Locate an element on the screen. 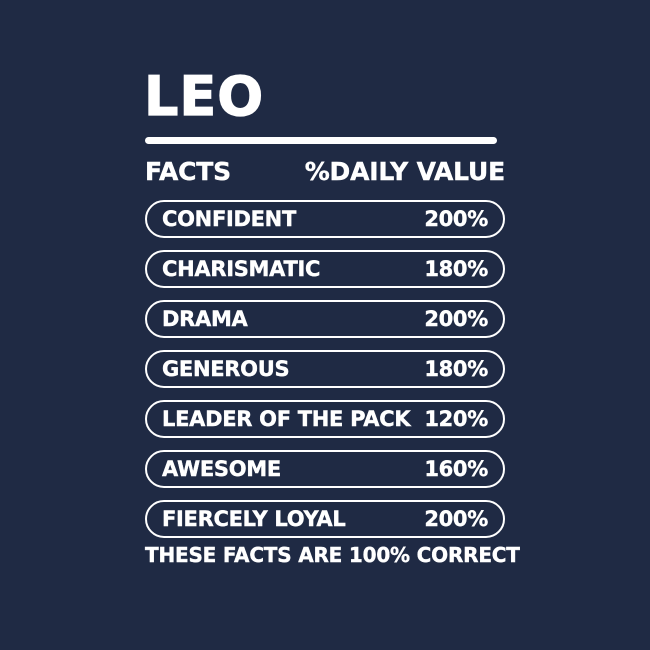  fact-row: LEADER OF THE PACK 120% is located at coordinates (325, 419).